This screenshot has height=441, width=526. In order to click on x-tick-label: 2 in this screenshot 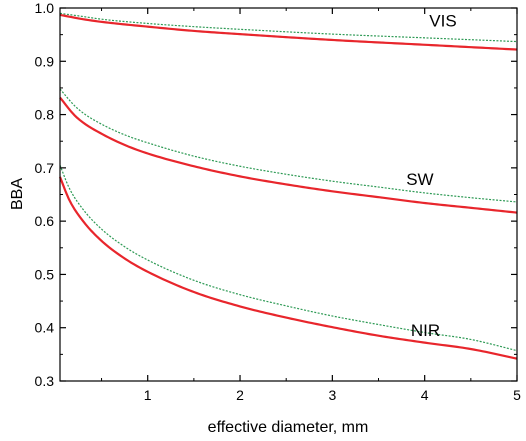, I will do `click(240, 395)`.